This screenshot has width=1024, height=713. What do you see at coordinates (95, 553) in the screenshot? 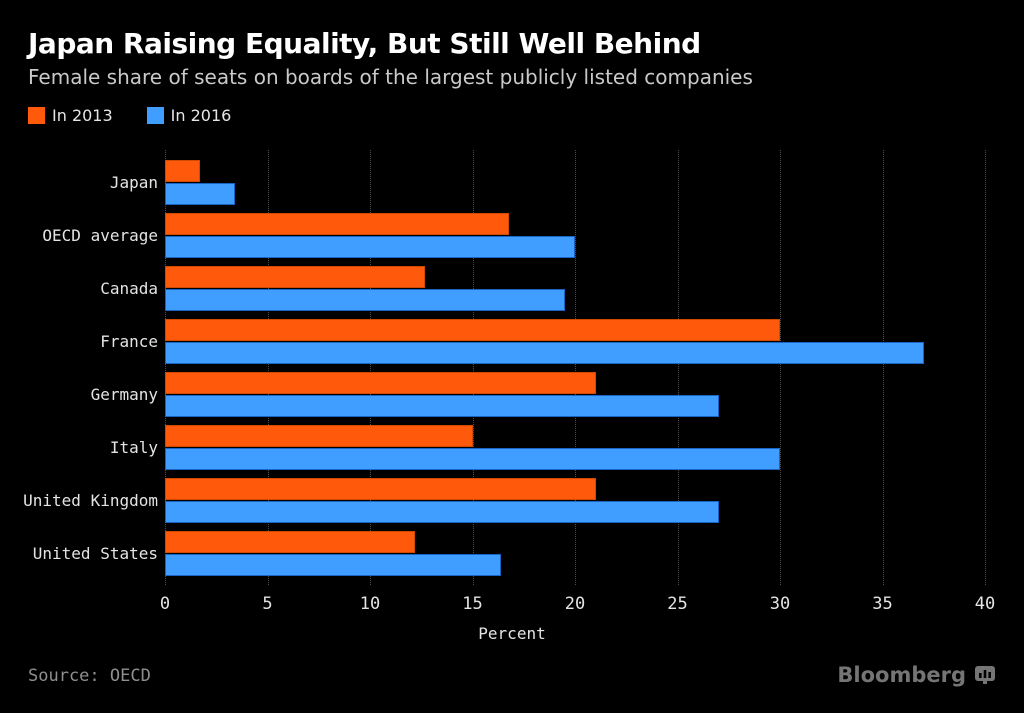
I see `category-label: United States` at bounding box center [95, 553].